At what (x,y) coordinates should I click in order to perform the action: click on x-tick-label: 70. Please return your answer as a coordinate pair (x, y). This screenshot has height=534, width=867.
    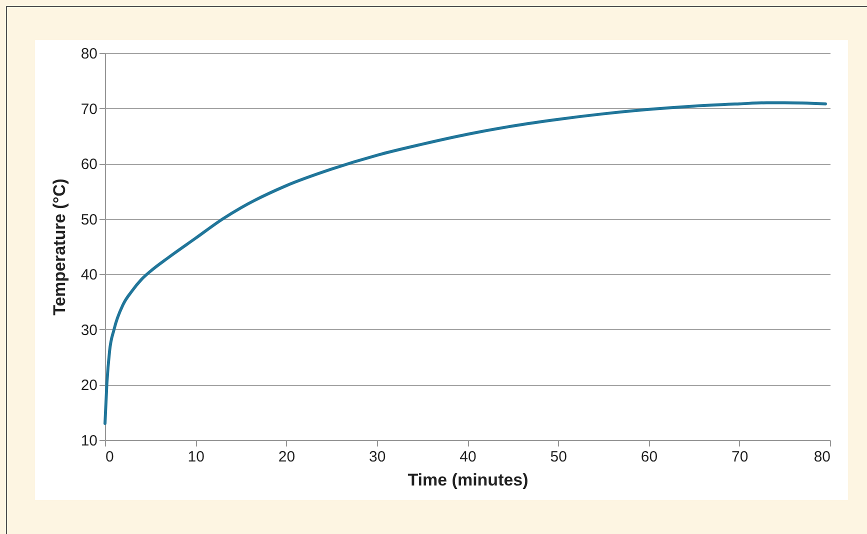
    Looking at the image, I should click on (740, 457).